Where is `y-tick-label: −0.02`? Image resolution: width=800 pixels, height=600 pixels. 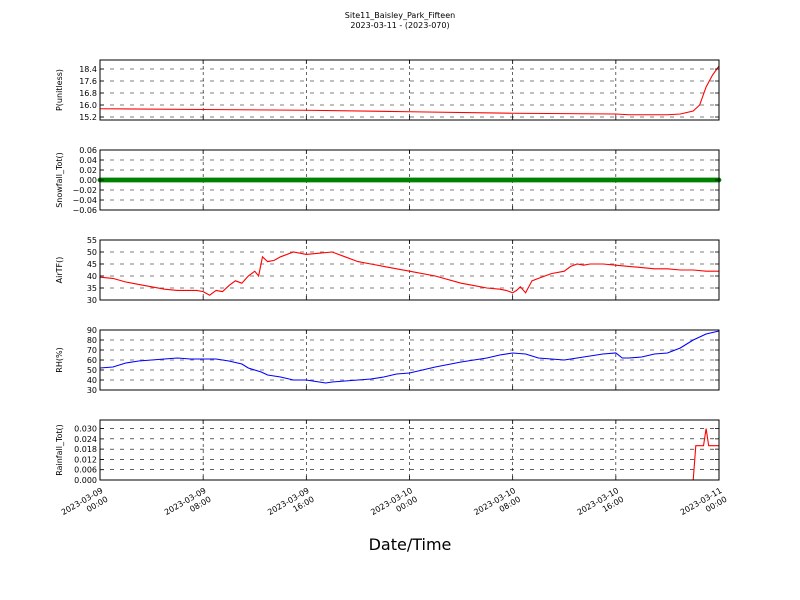
y-tick-label: −0.02 is located at coordinates (84, 190).